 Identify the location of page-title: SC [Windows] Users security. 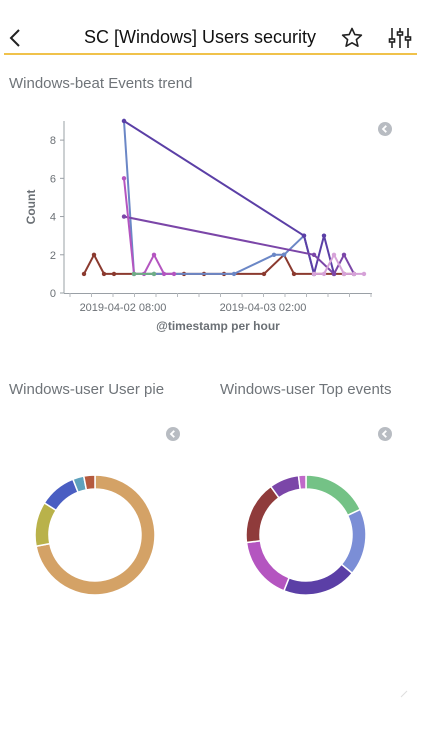
(200, 37).